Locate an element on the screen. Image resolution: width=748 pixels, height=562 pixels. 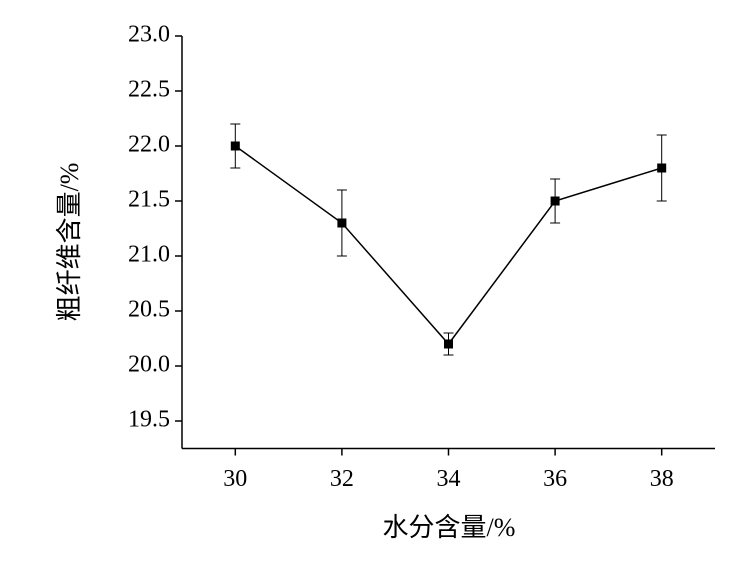
x-tick-label: 30 is located at coordinates (235, 479).